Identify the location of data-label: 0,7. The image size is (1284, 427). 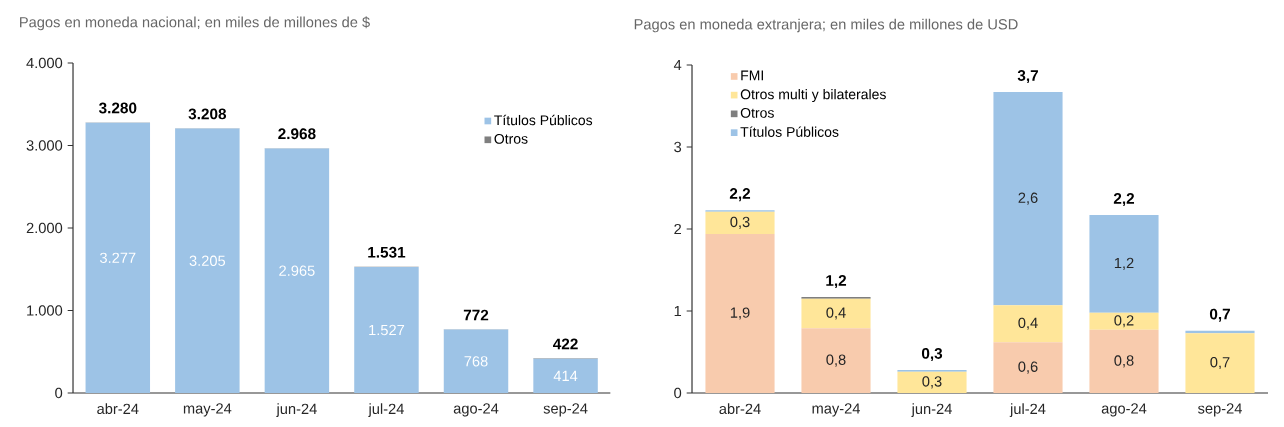
(1220, 363).